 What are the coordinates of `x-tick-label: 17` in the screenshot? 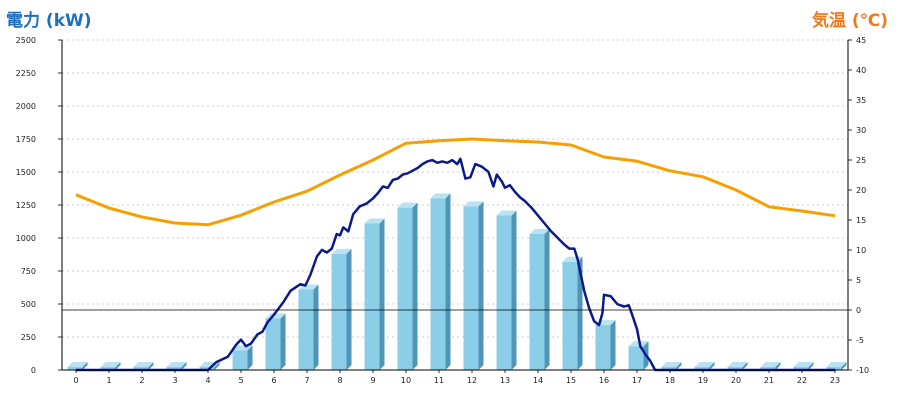 It's located at (637, 380).